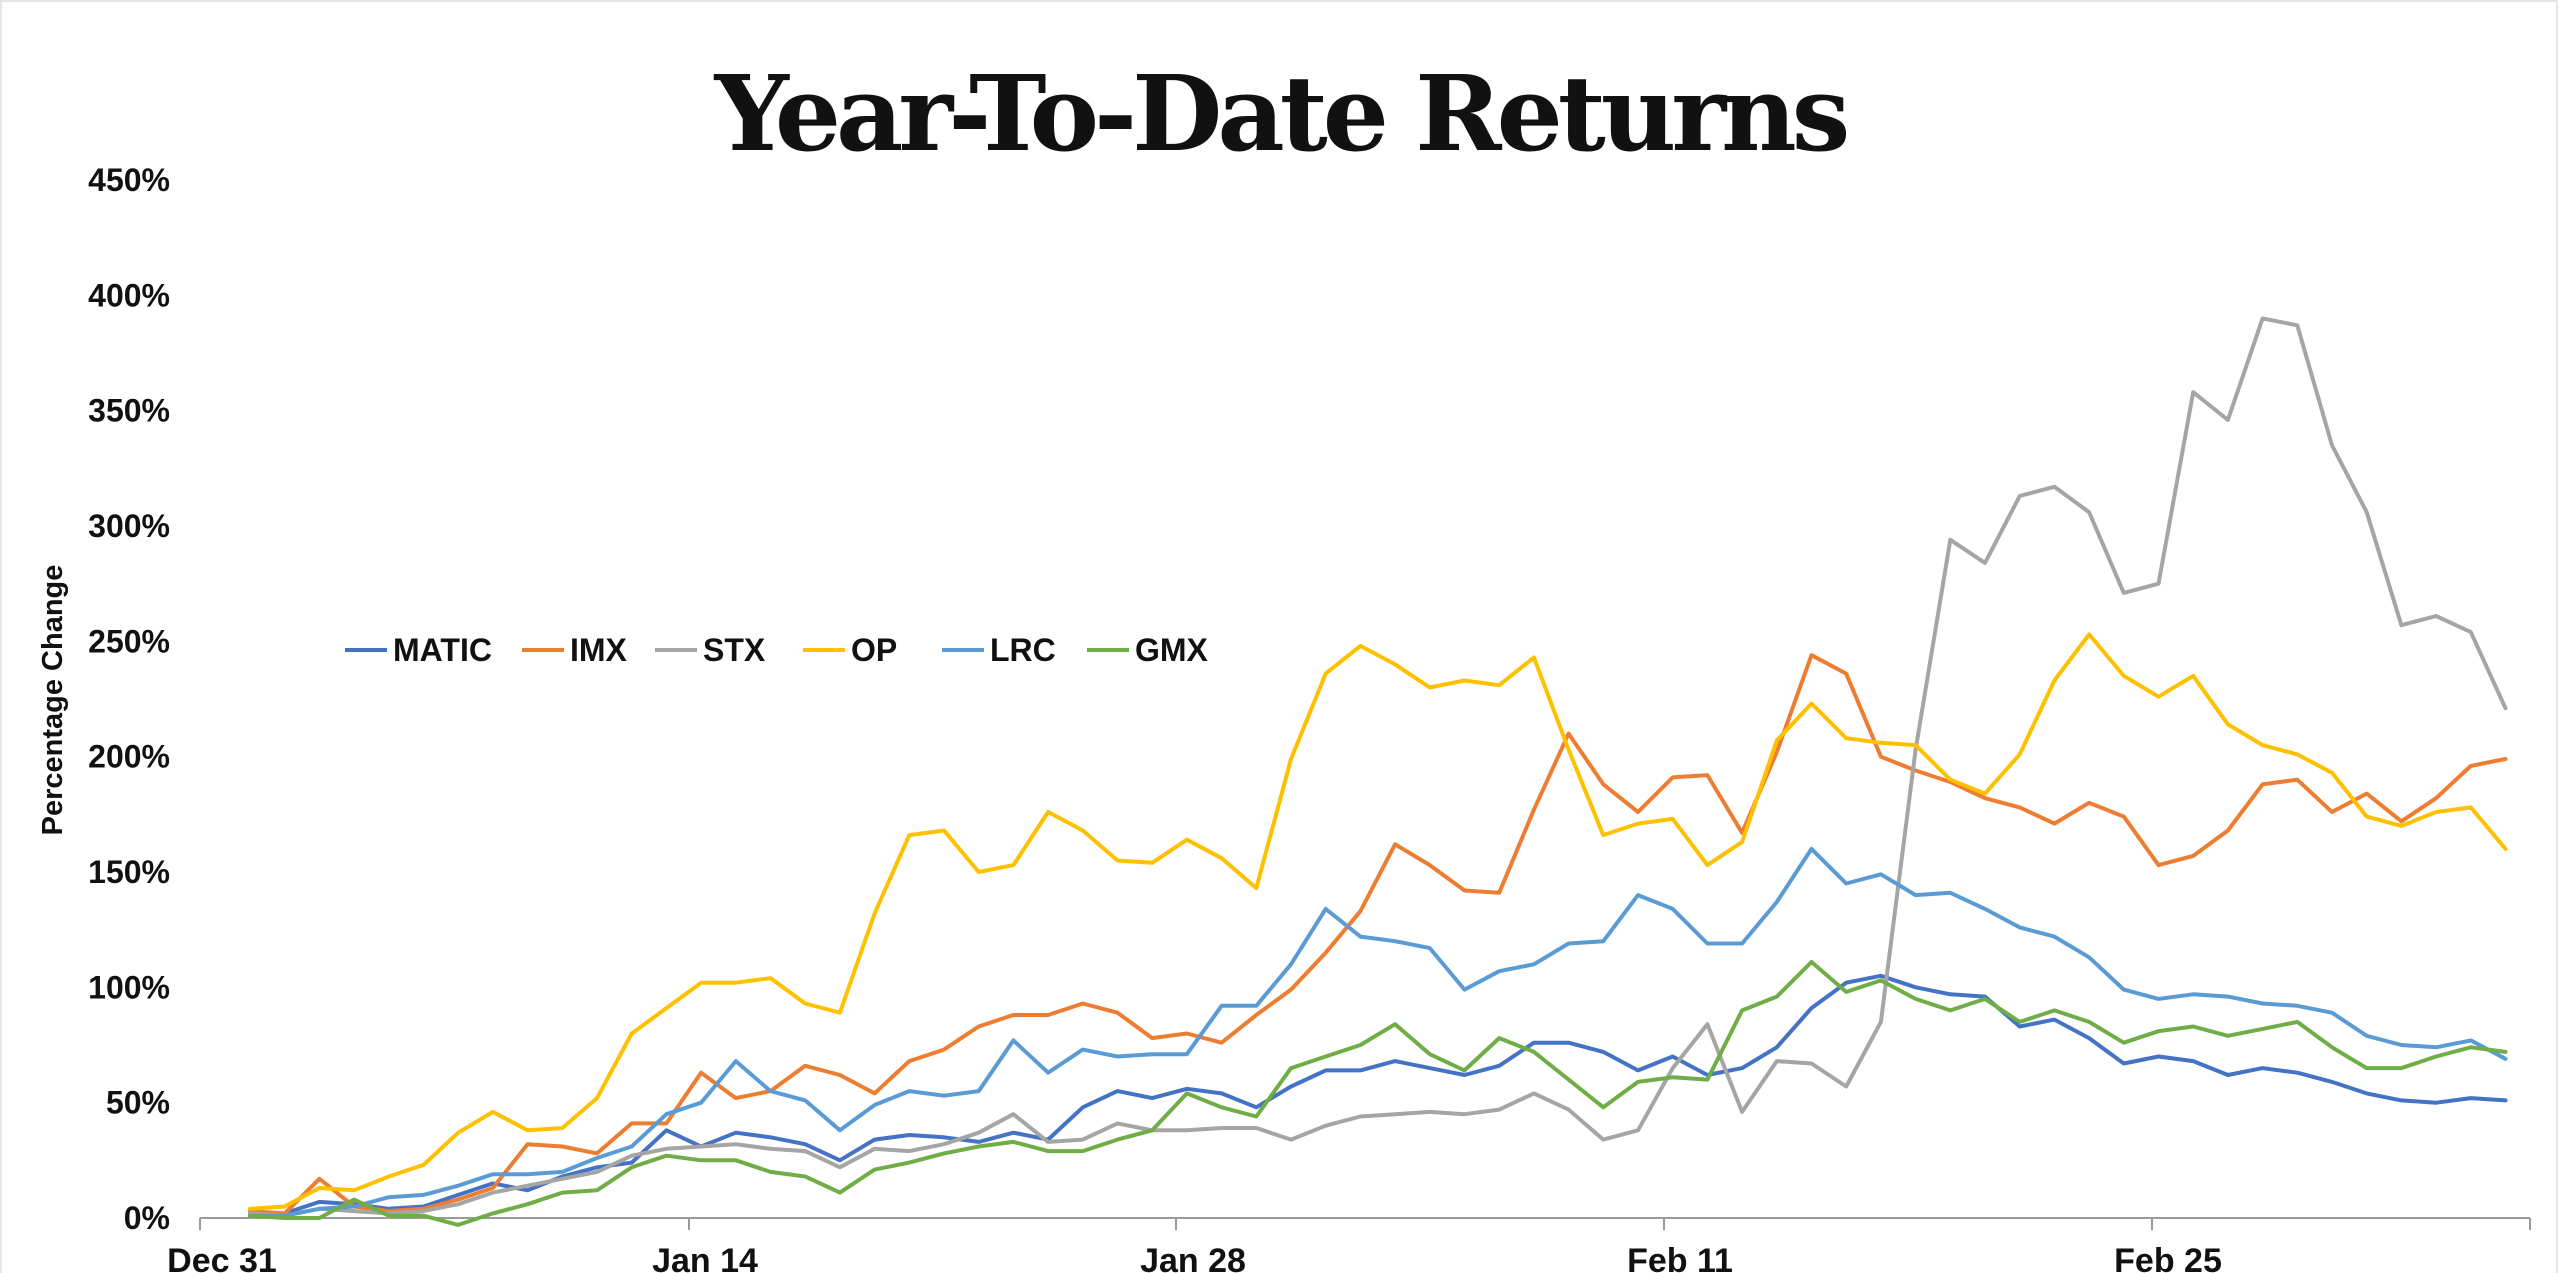 This screenshot has height=1273, width=2560. Describe the element at coordinates (129, 641) in the screenshot. I see `y-tick-label: 250%` at that location.